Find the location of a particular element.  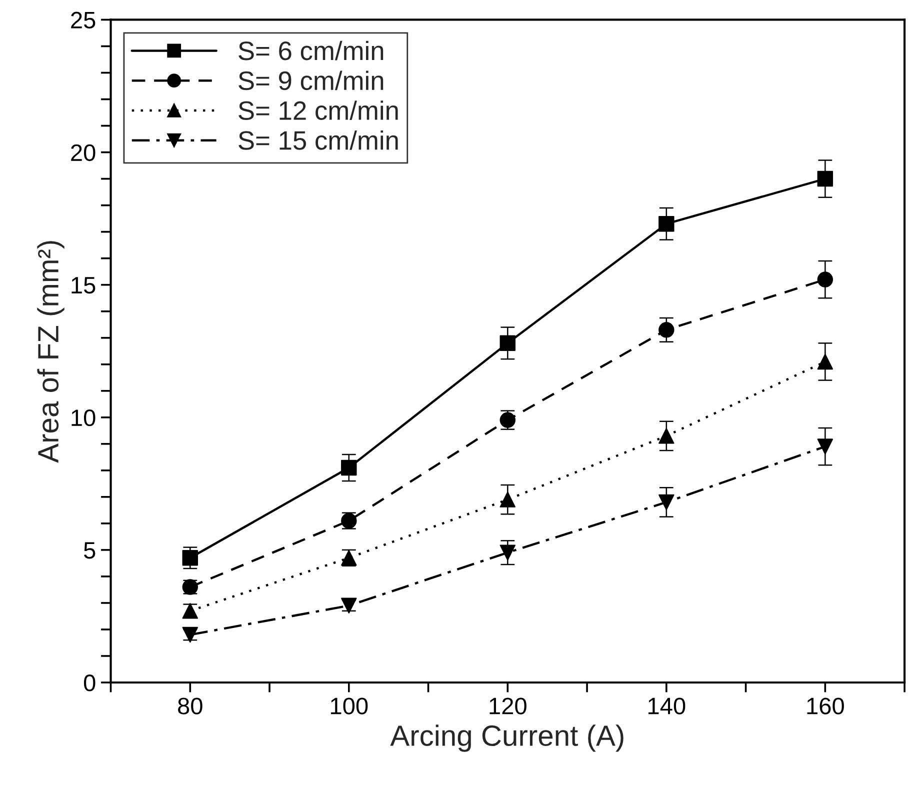

x-tick-label: 140 is located at coordinates (667, 706).